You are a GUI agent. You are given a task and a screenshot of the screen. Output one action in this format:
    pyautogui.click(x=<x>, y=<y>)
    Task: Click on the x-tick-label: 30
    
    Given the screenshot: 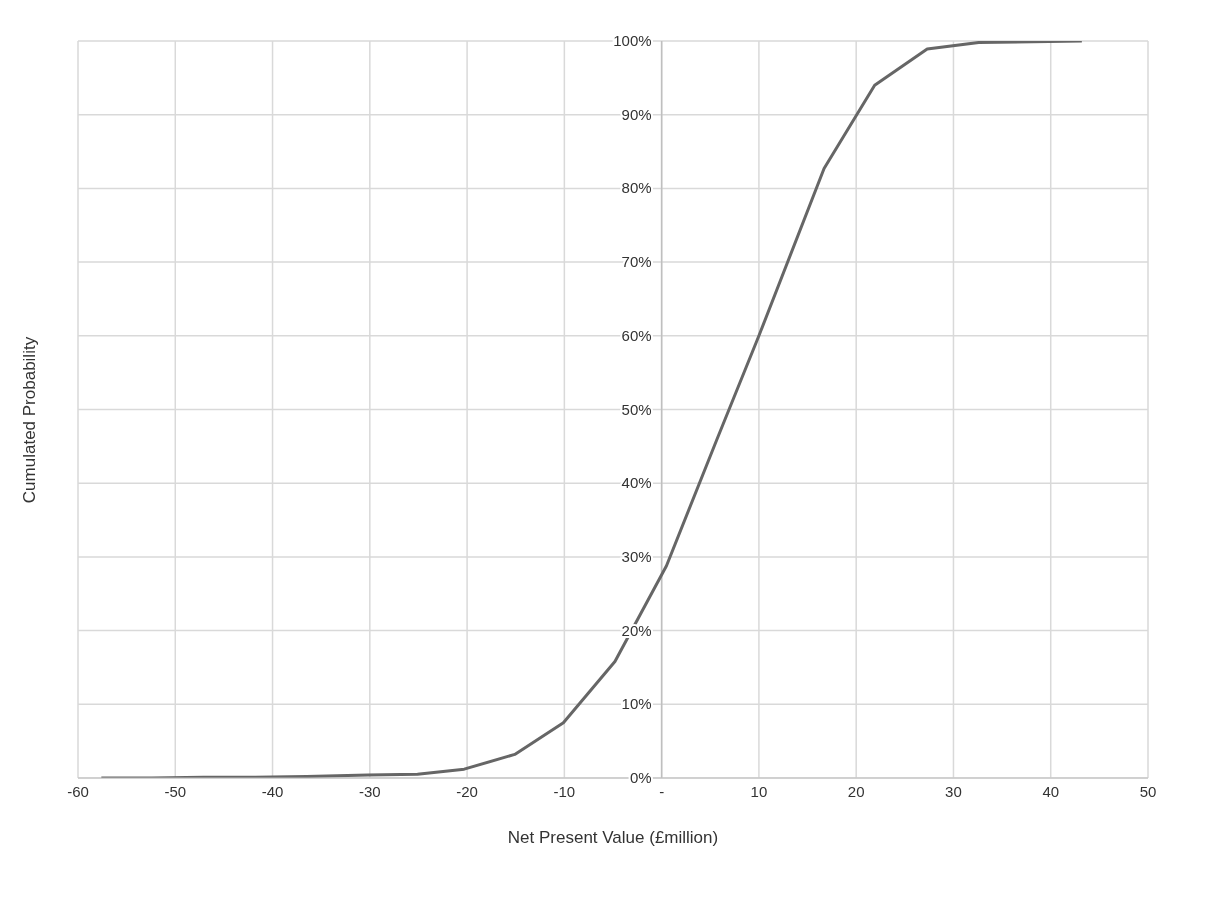 What is the action you would take?
    pyautogui.click(x=953, y=791)
    